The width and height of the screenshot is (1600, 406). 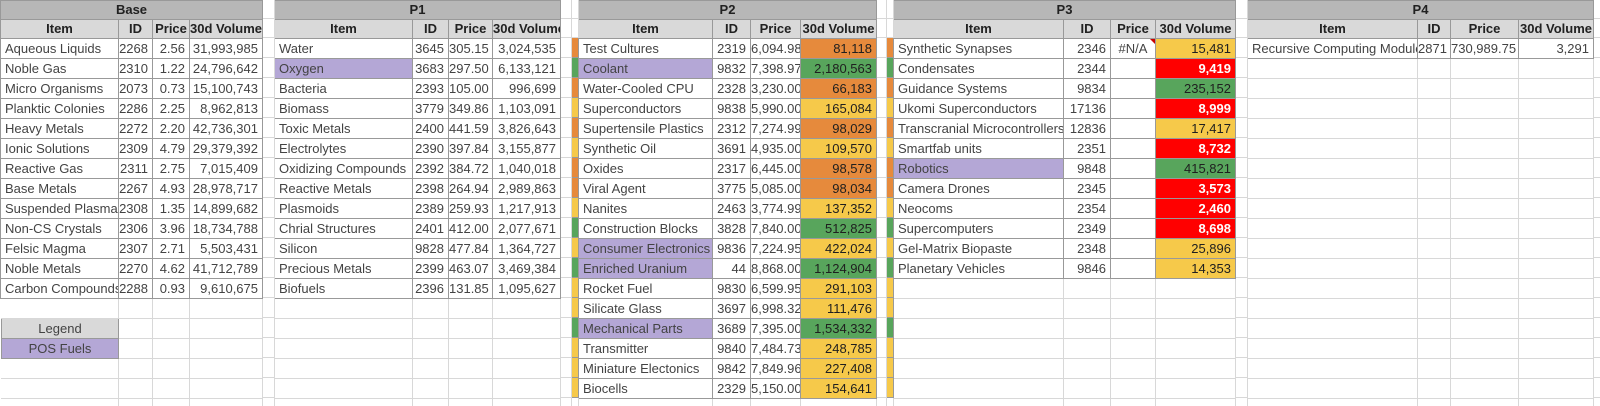 What do you see at coordinates (431, 109) in the screenshot?
I see `cell-id: 3779` at bounding box center [431, 109].